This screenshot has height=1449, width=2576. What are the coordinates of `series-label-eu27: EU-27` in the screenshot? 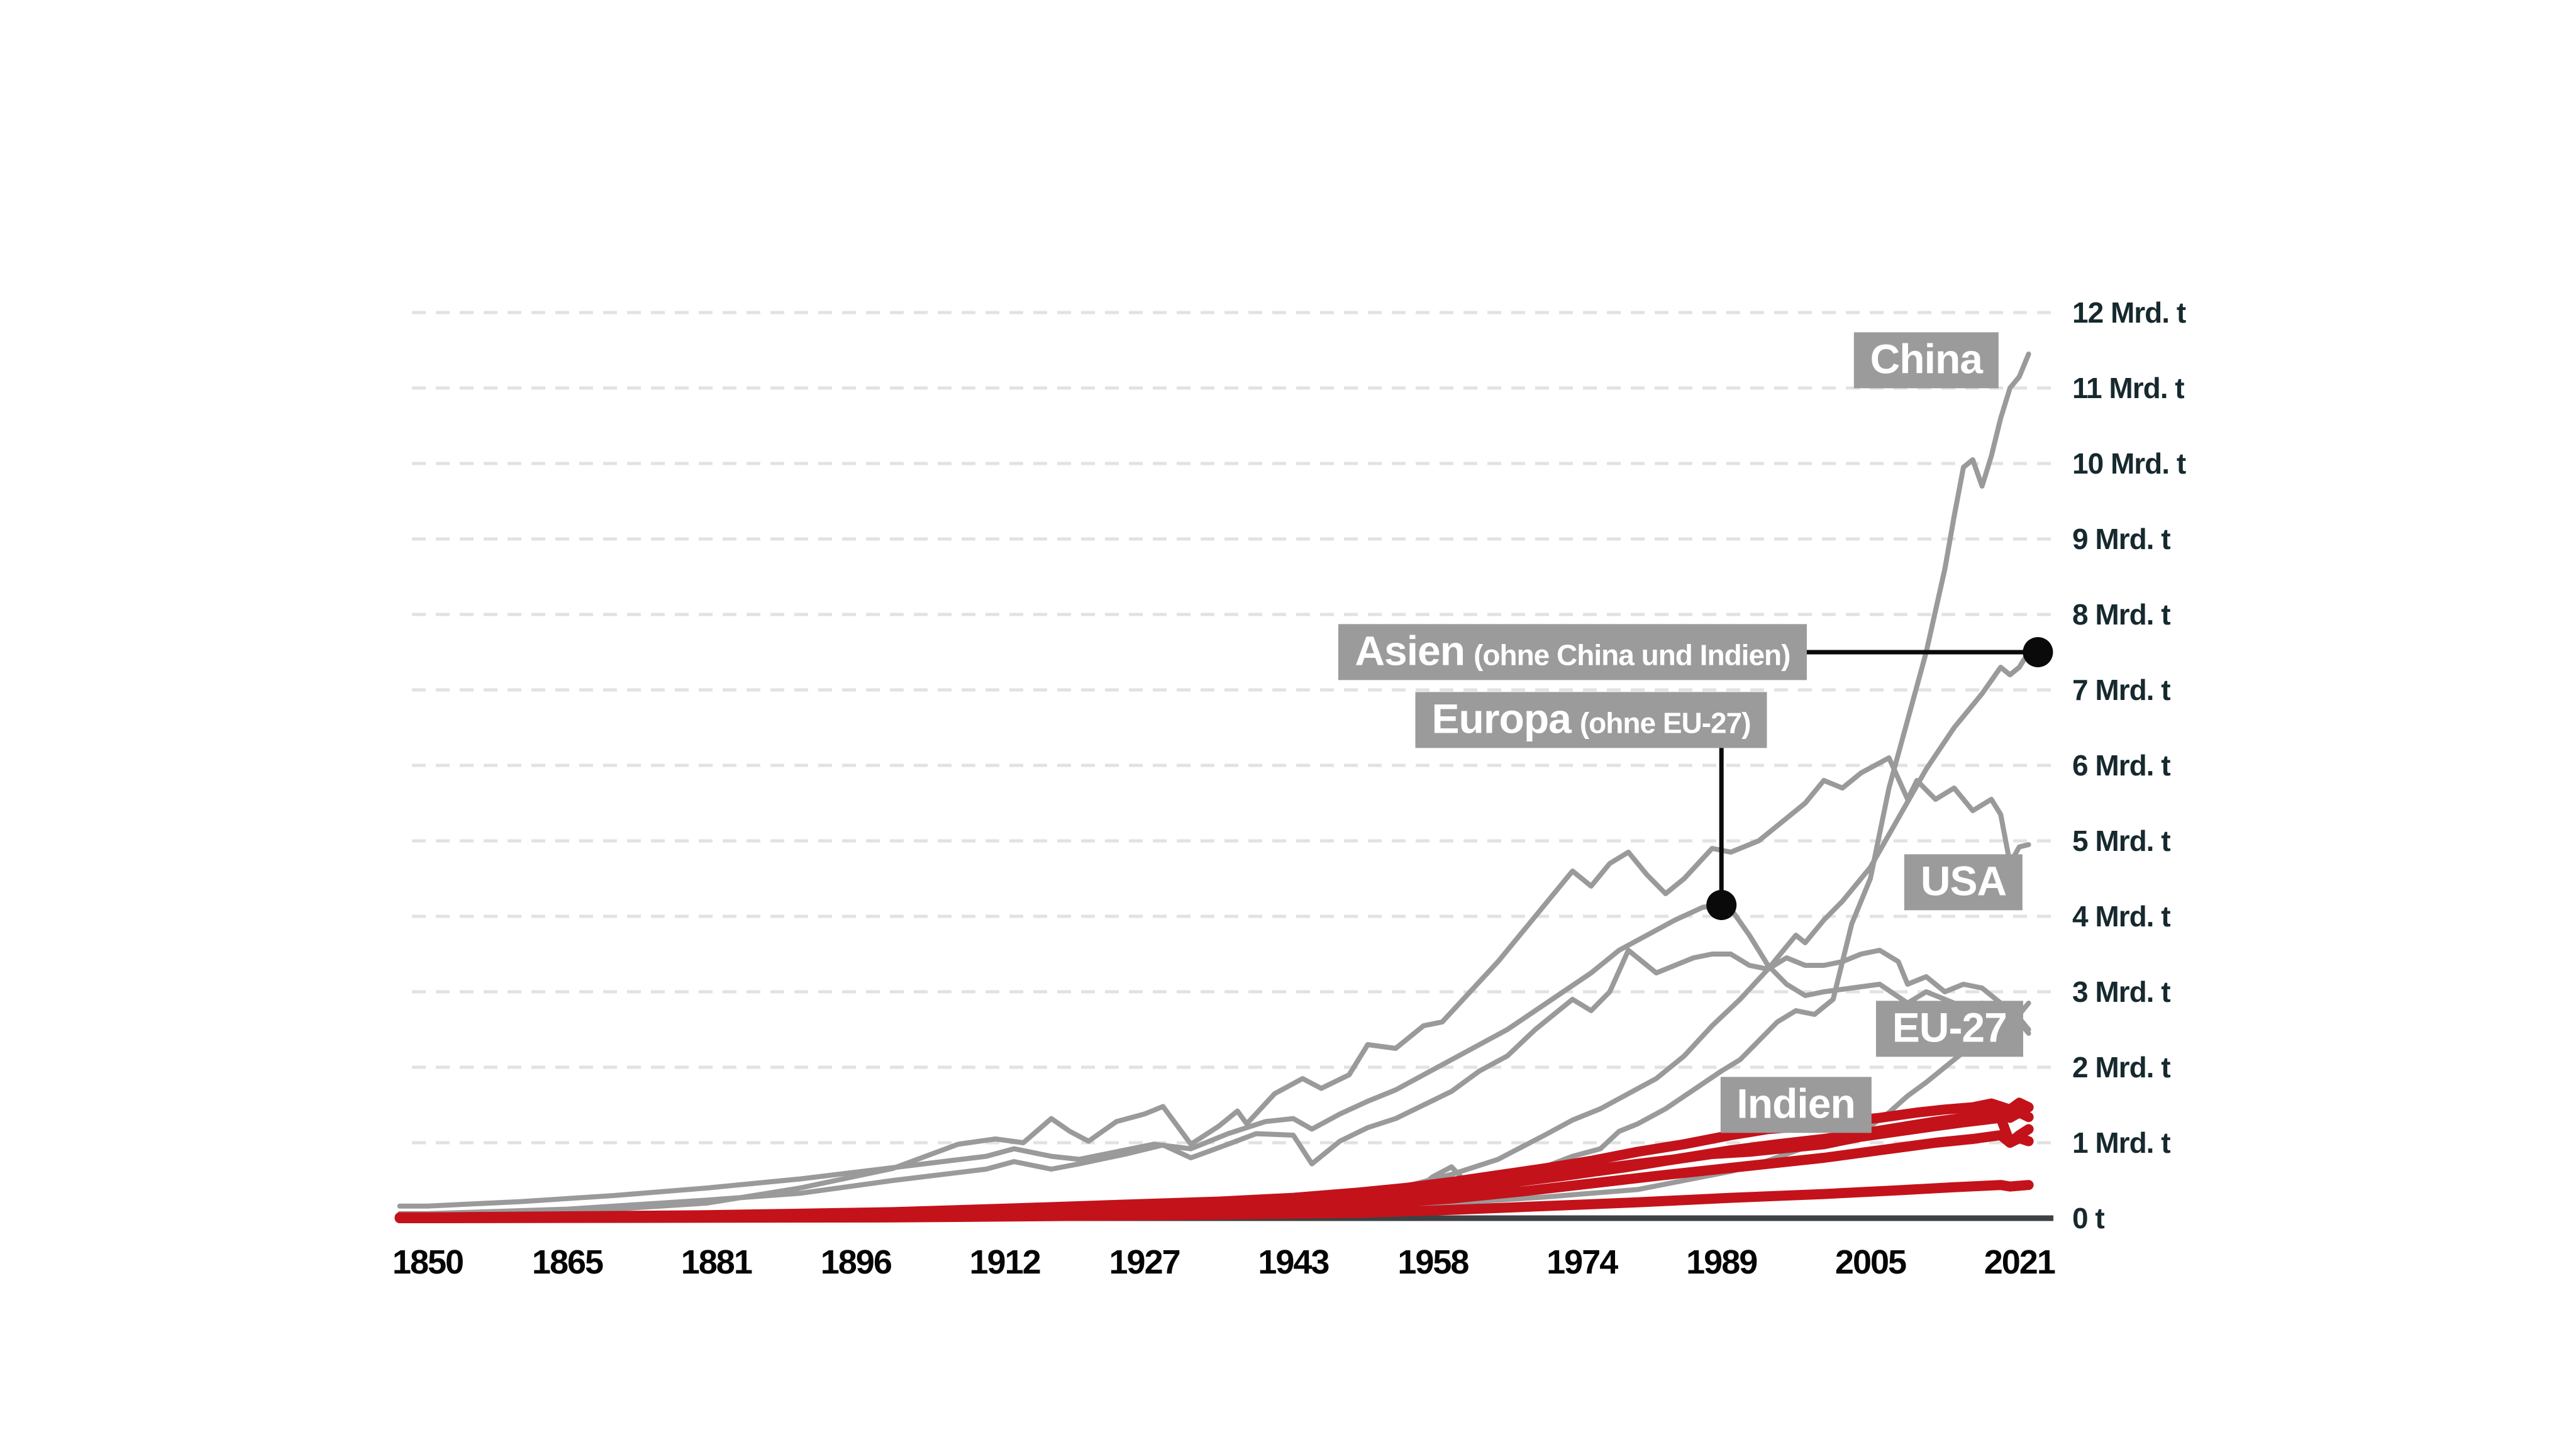 It's located at (1949, 1029).